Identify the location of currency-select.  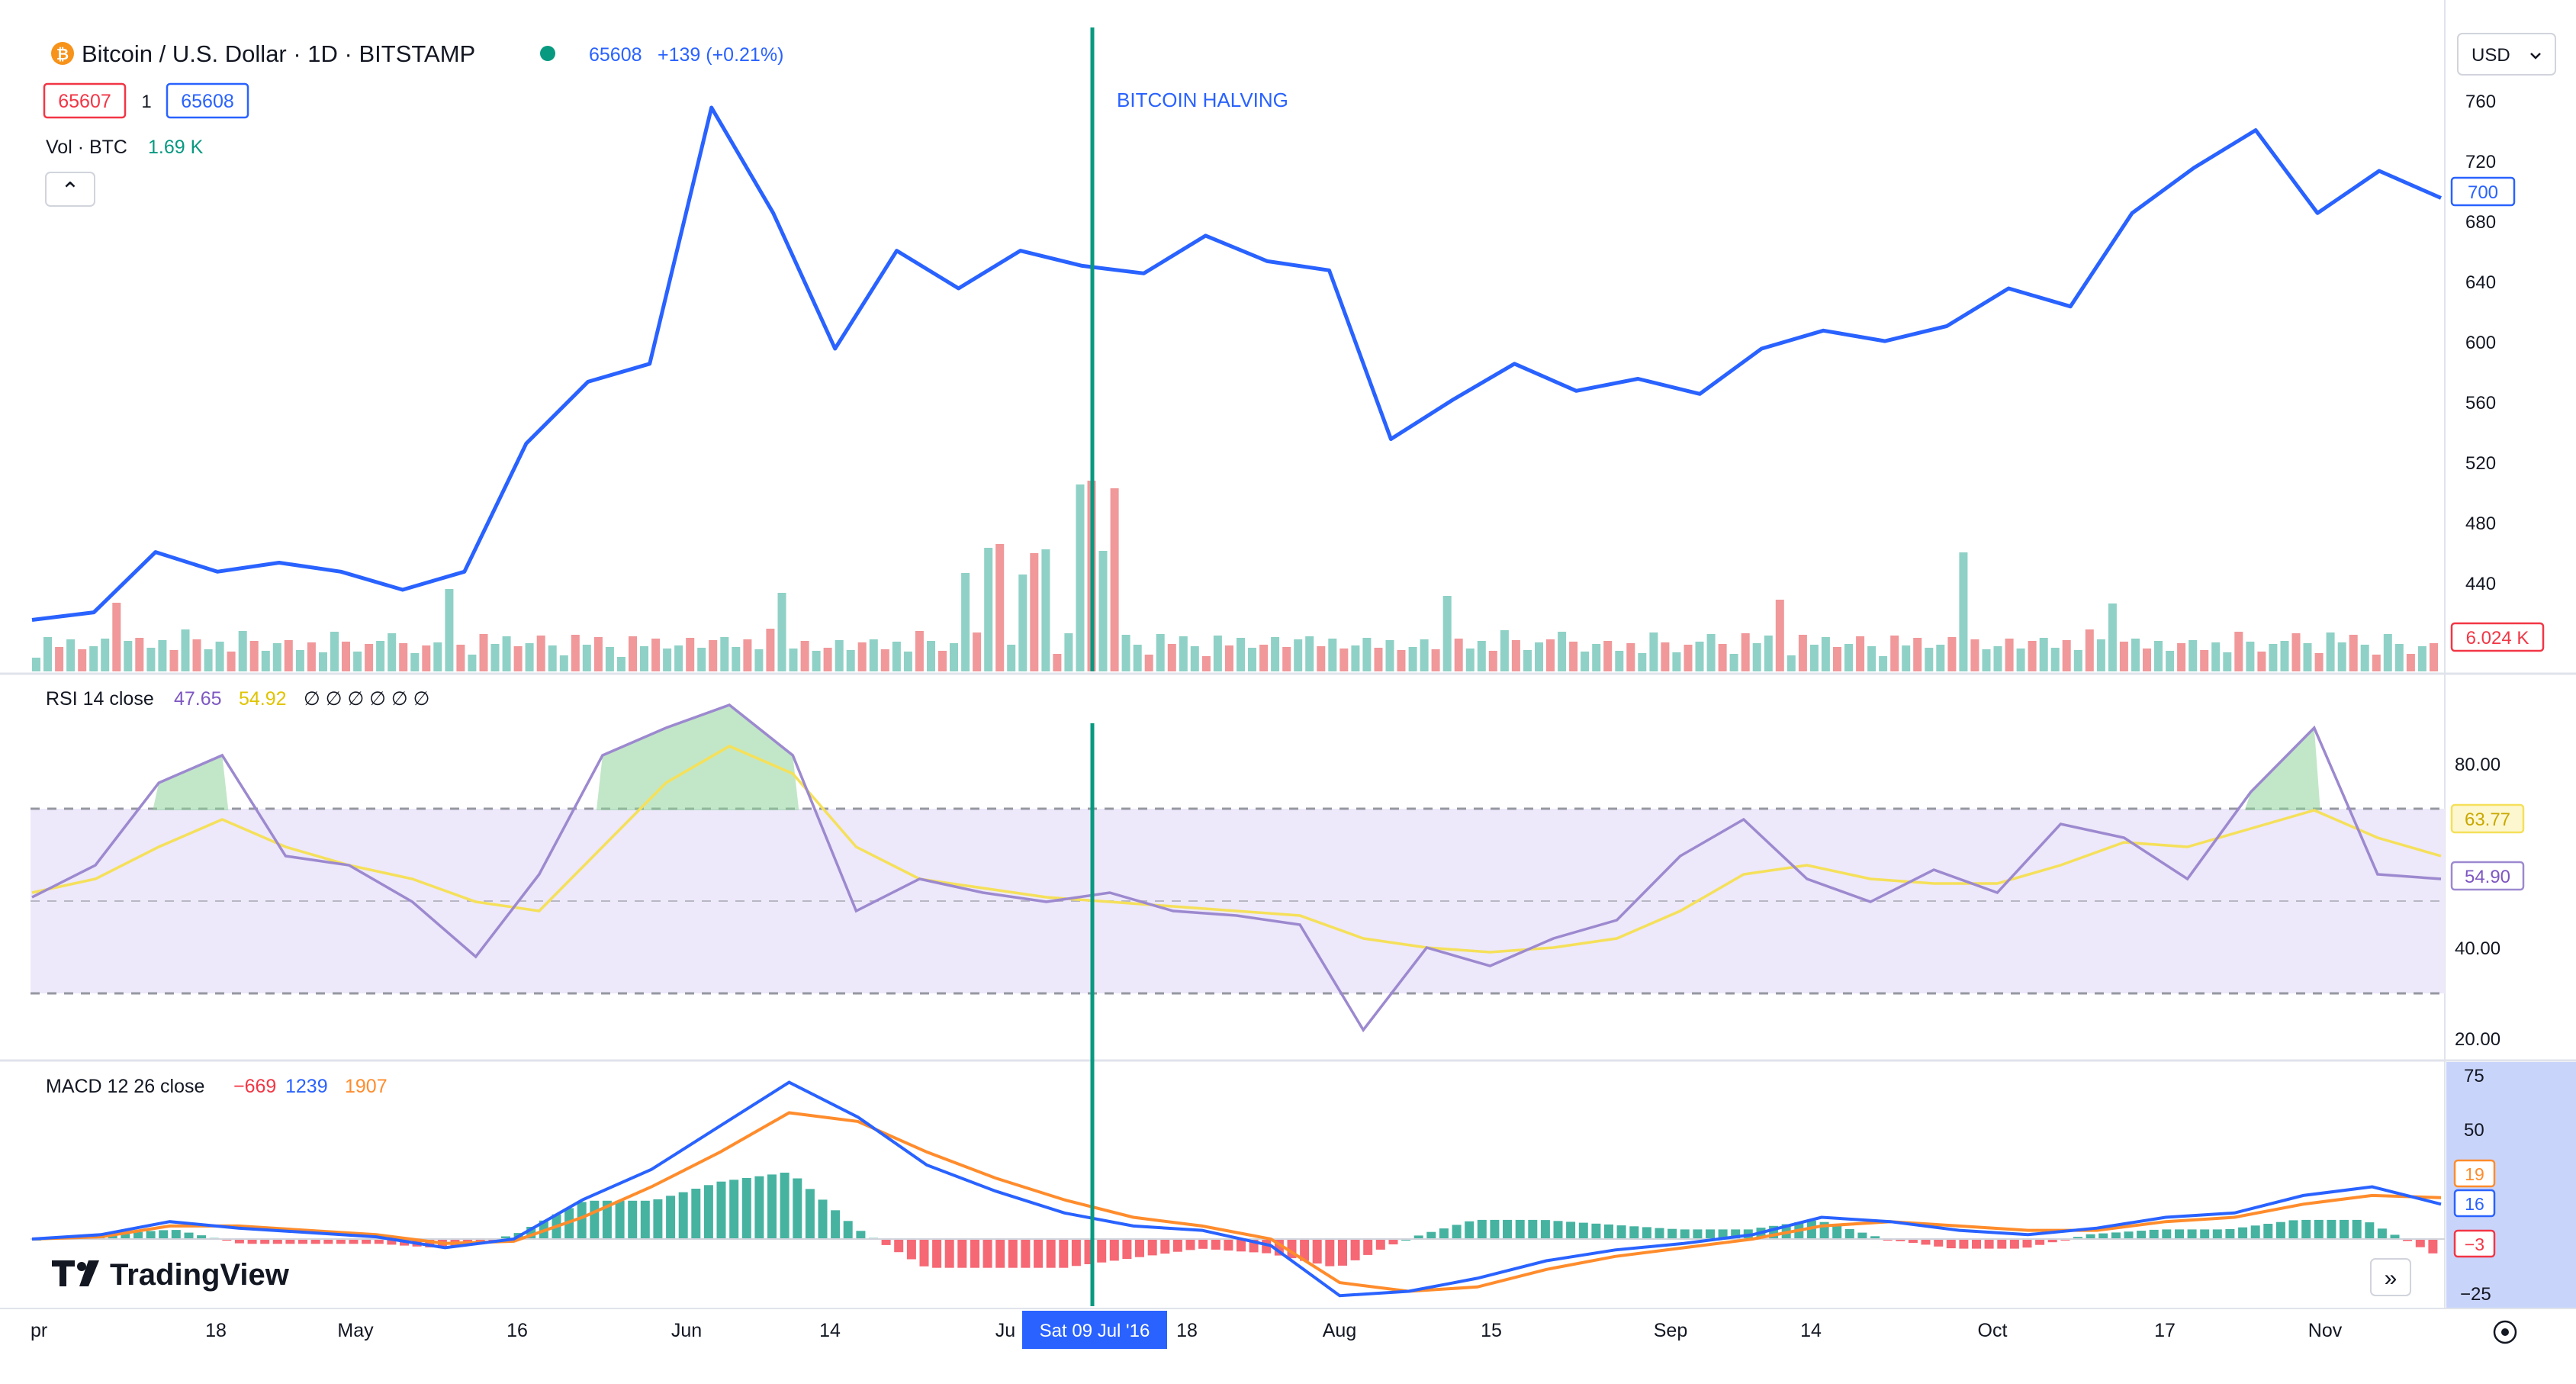
(2506, 54).